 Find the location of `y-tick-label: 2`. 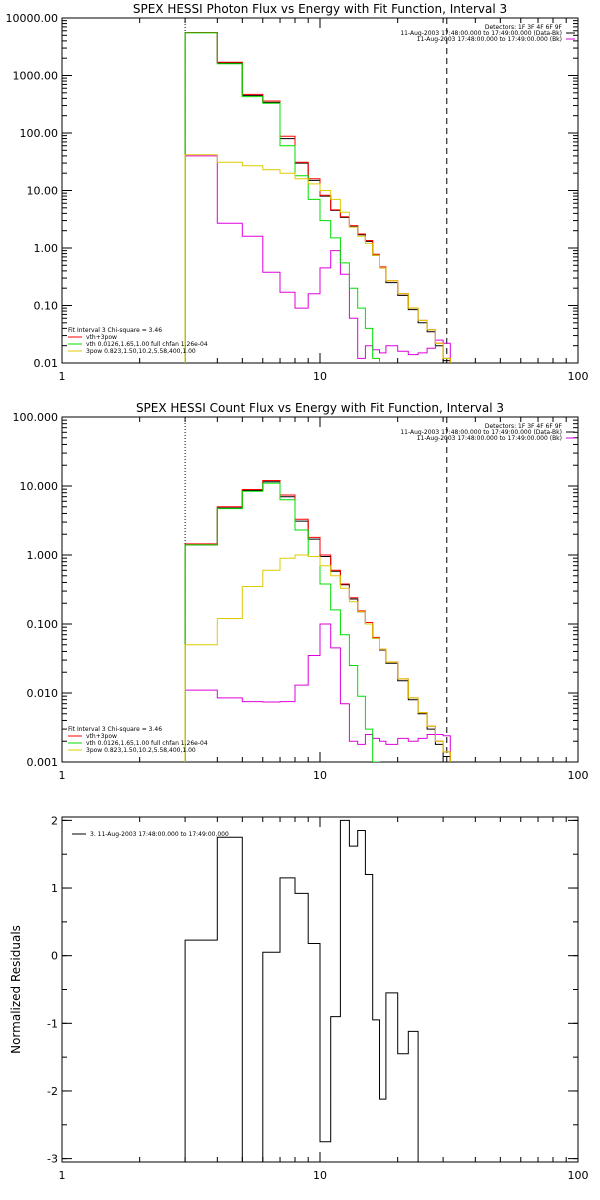

y-tick-label: 2 is located at coordinates (54, 820).